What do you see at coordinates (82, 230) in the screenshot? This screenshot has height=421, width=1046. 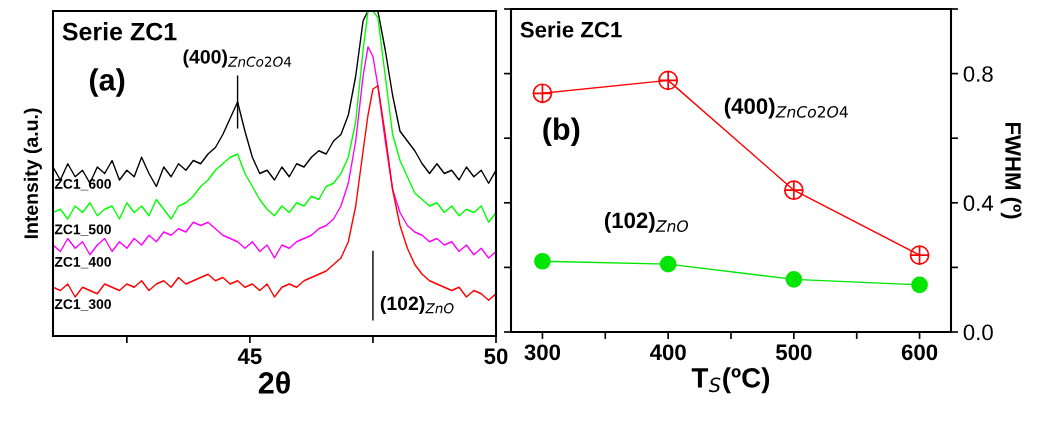 I see `series-label: ZC1_500` at bounding box center [82, 230].